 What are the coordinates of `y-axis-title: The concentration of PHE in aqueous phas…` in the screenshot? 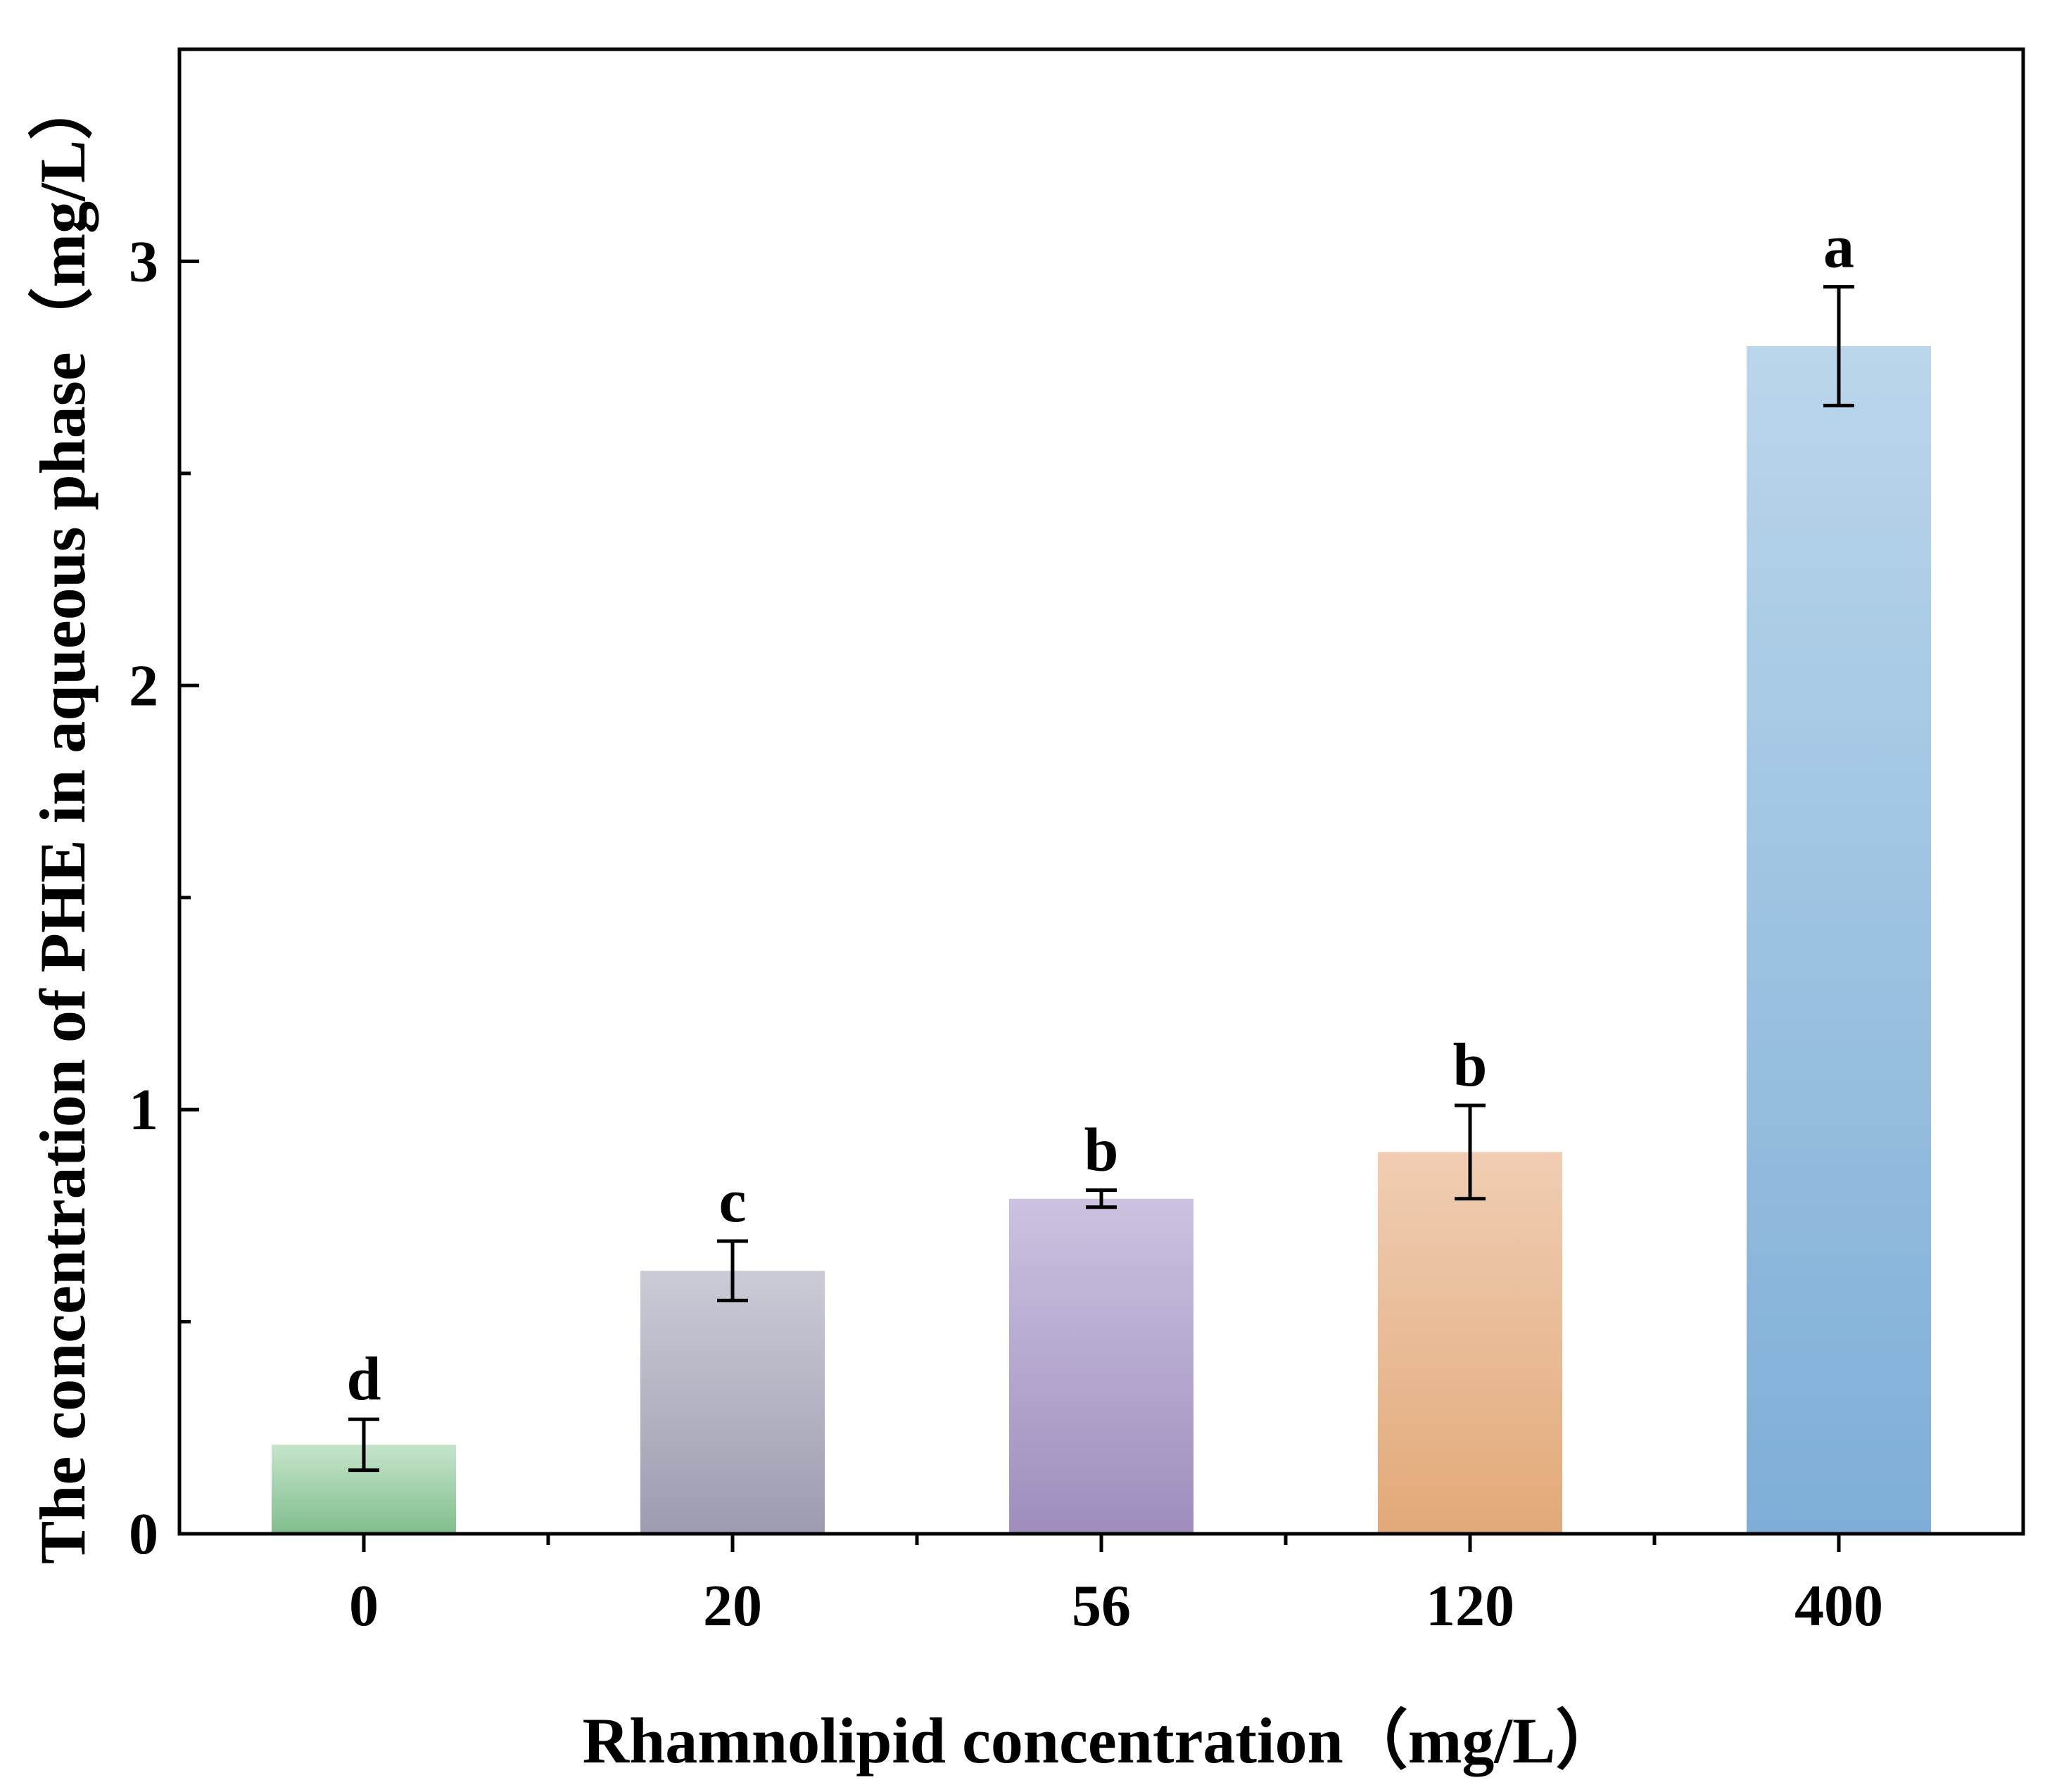 It's located at (63, 820).